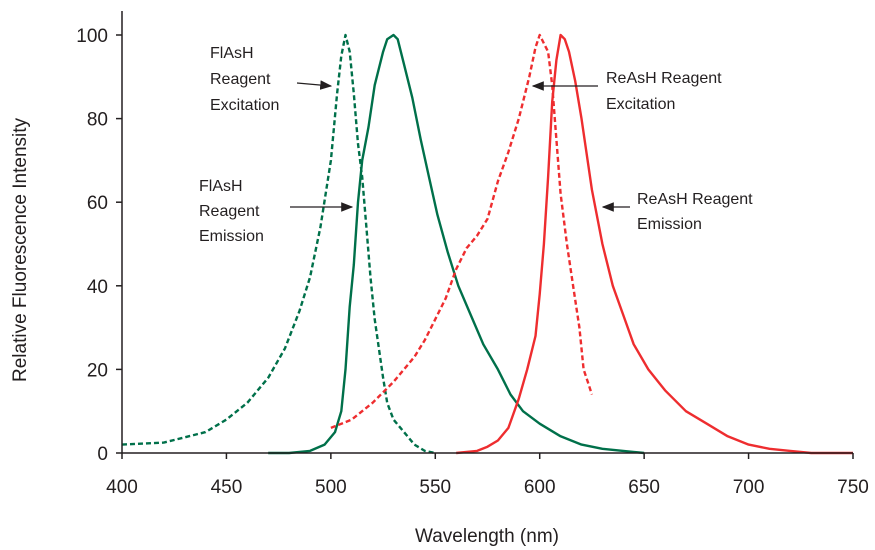 The width and height of the screenshot is (875, 550). What do you see at coordinates (666, 91) in the screenshot?
I see `annotation-reash-excitation: ReAsH Reagent Excitation` at bounding box center [666, 91].